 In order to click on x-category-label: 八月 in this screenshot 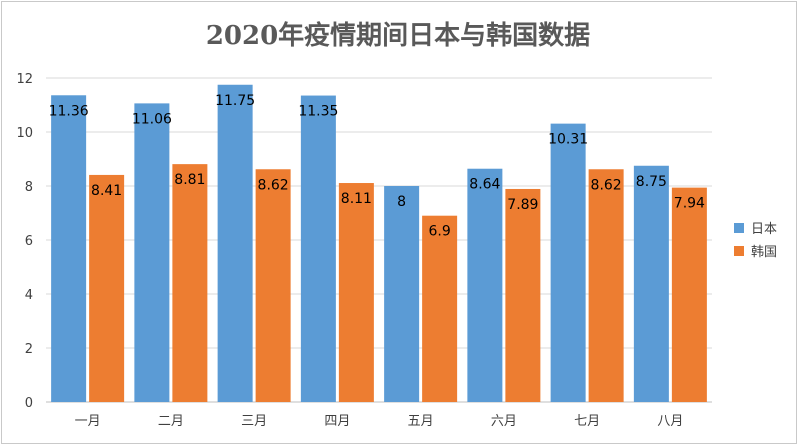, I will do `click(670, 421)`.